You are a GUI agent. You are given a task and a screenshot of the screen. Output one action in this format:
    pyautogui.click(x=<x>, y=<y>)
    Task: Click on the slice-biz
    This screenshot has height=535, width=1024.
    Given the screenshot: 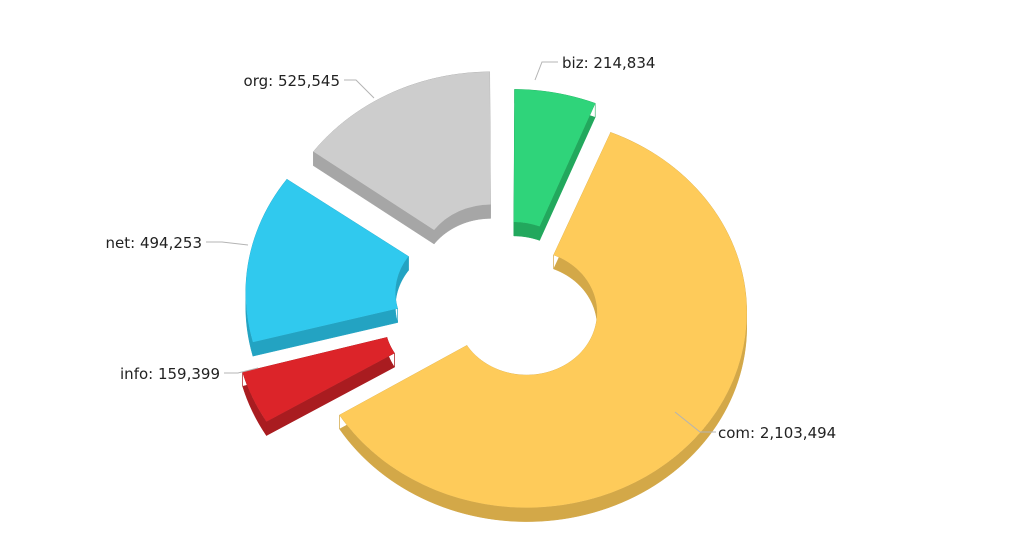 What is the action you would take?
    pyautogui.click(x=554, y=158)
    